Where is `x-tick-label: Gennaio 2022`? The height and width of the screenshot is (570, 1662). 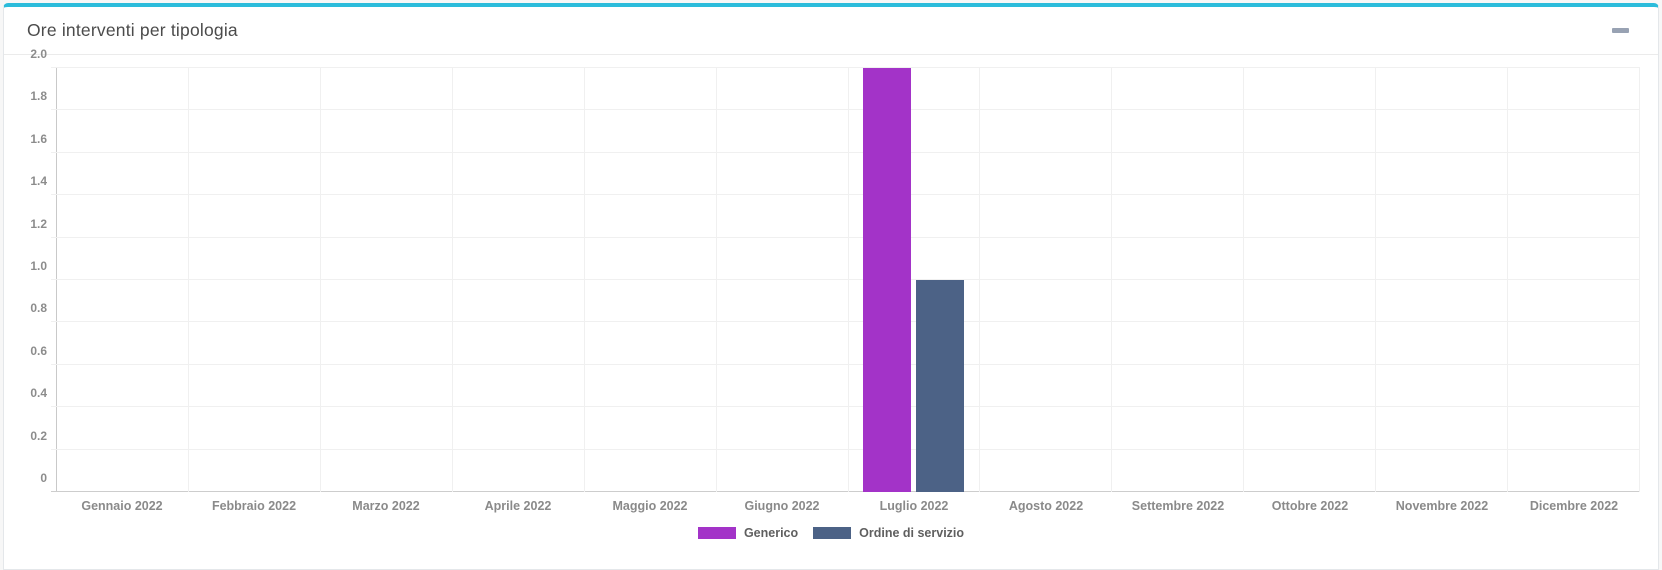 x-tick-label: Gennaio 2022 is located at coordinates (122, 506).